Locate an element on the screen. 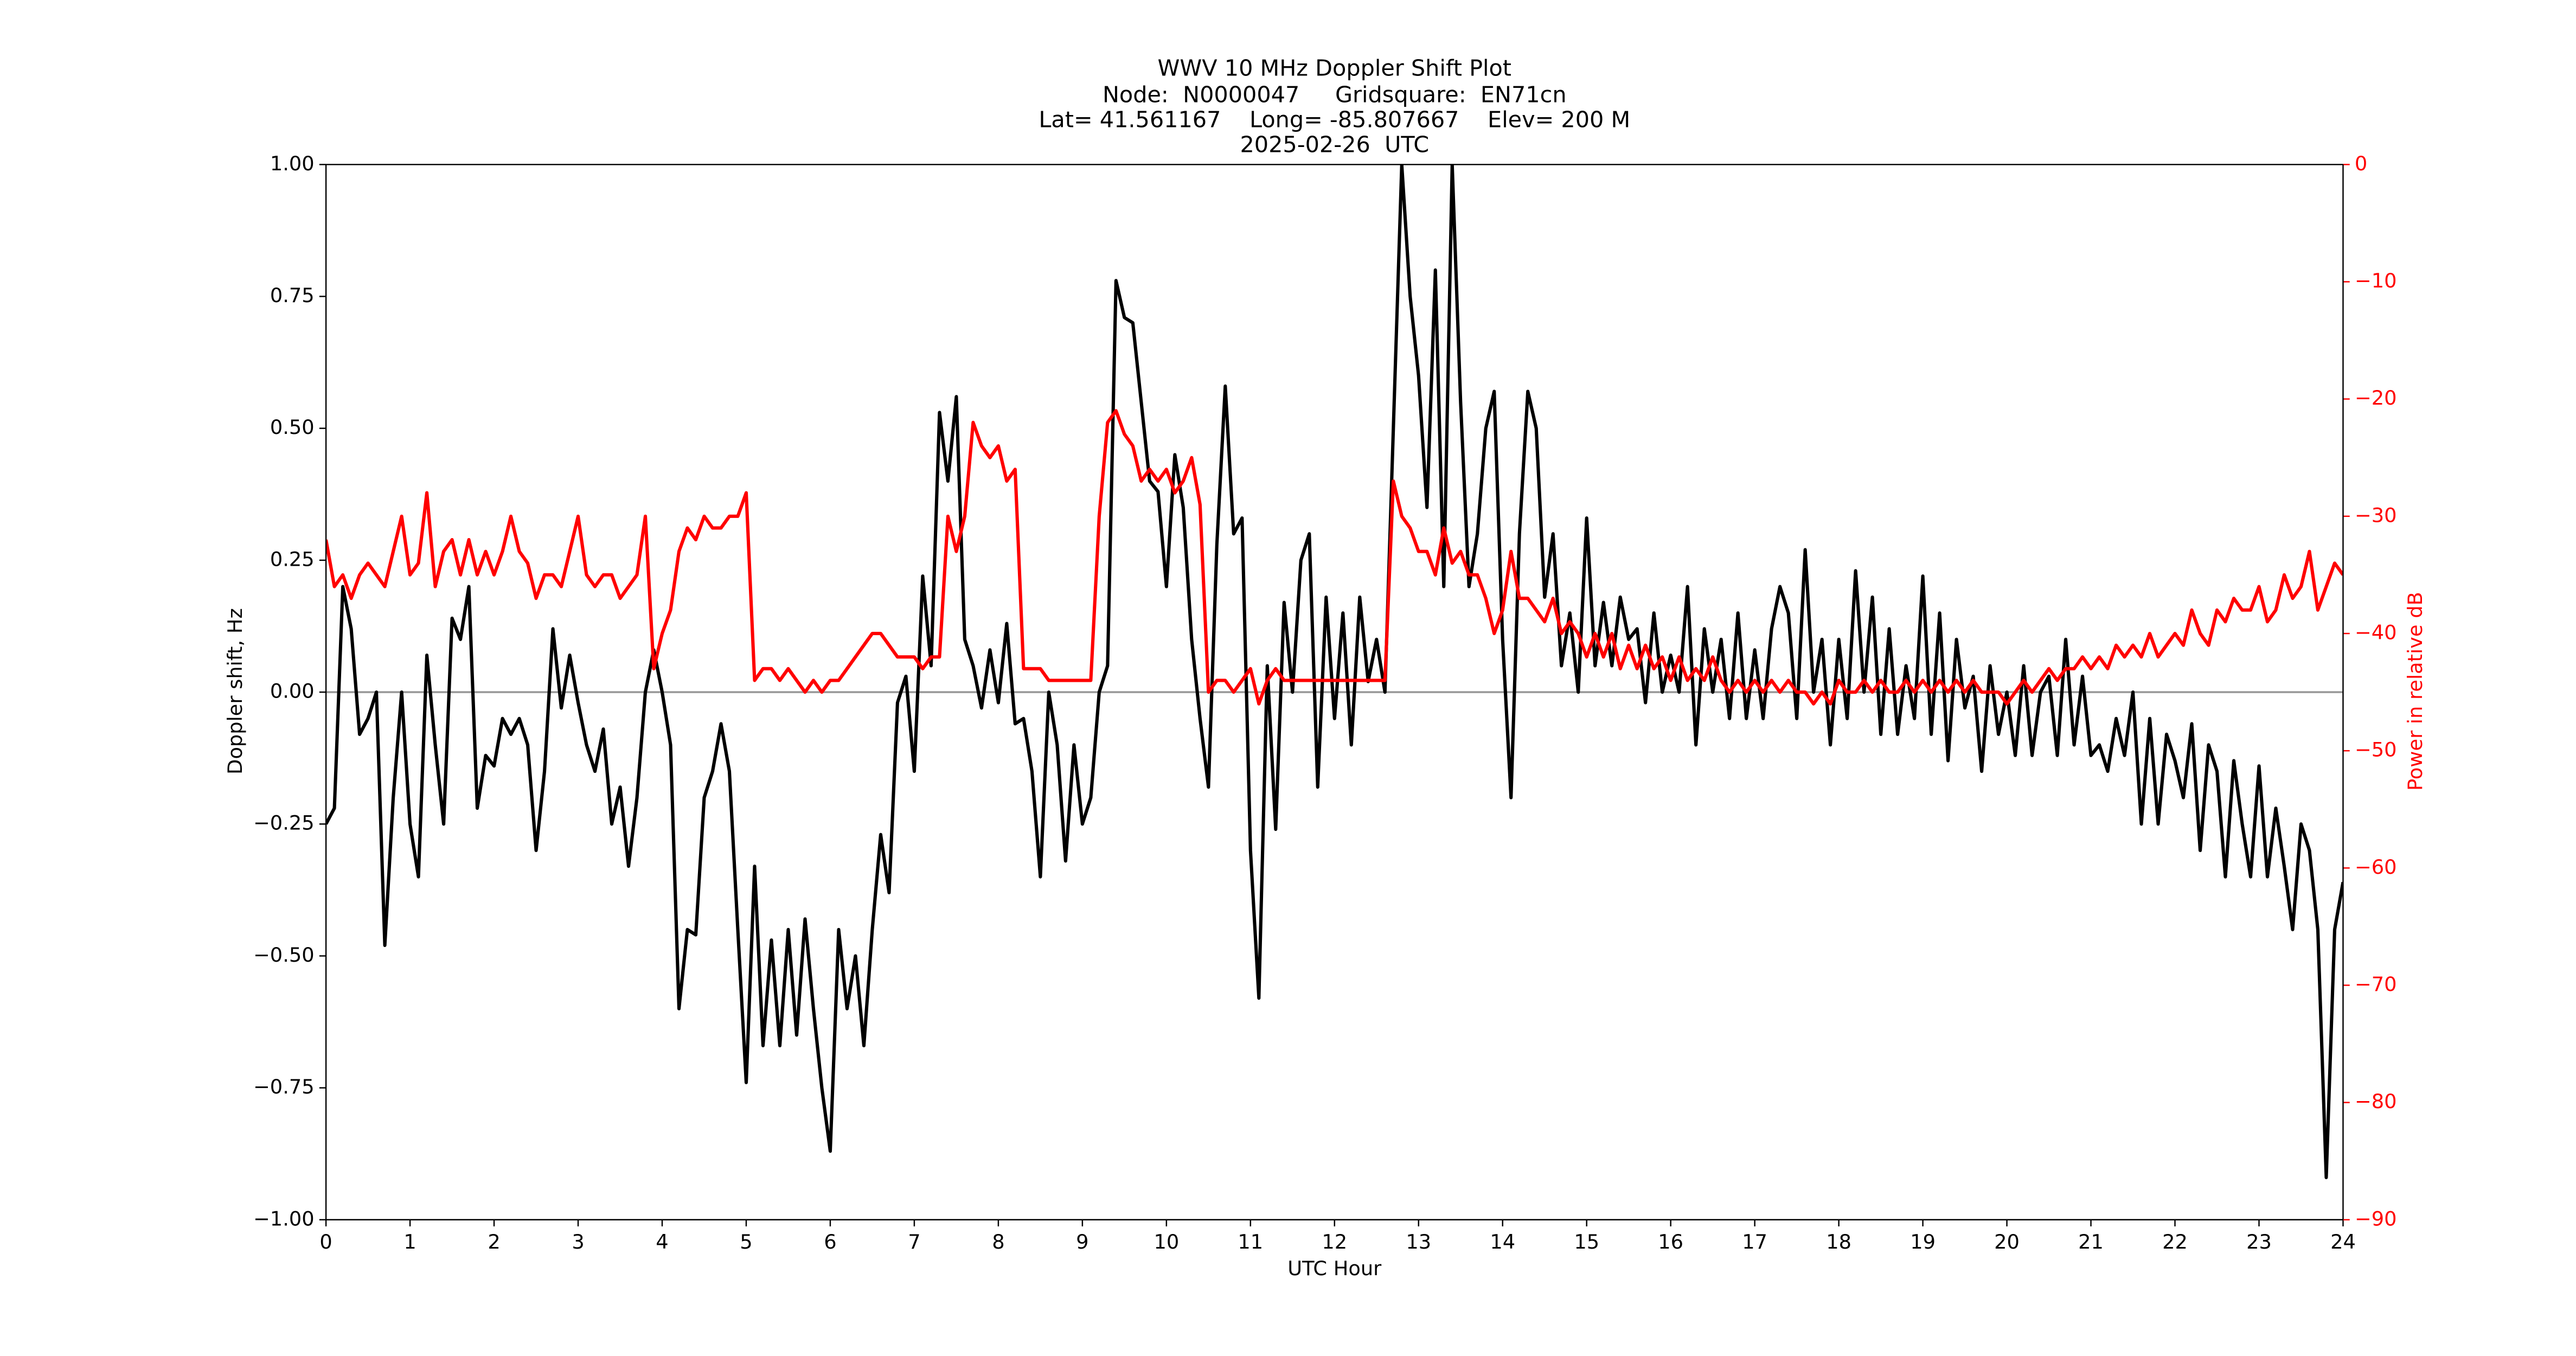  x-tick-label: 8 is located at coordinates (998, 1241).